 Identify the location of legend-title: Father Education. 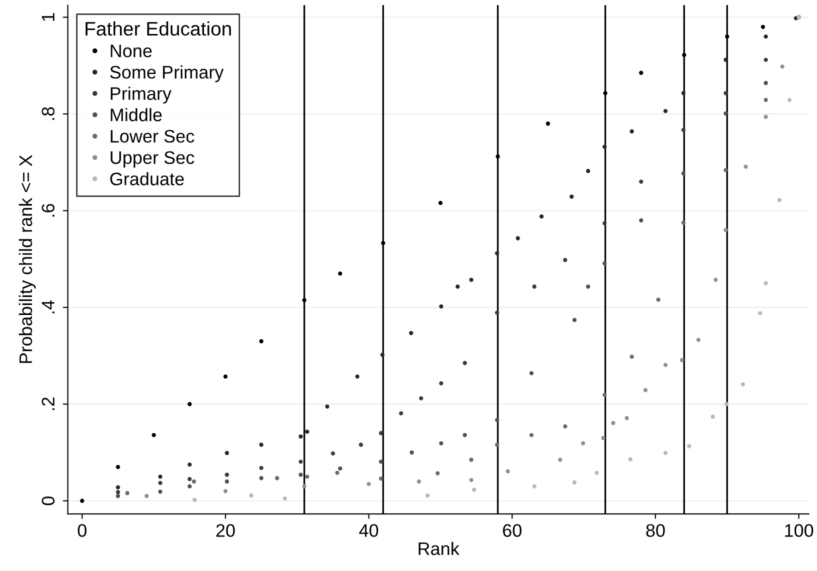
(158, 28).